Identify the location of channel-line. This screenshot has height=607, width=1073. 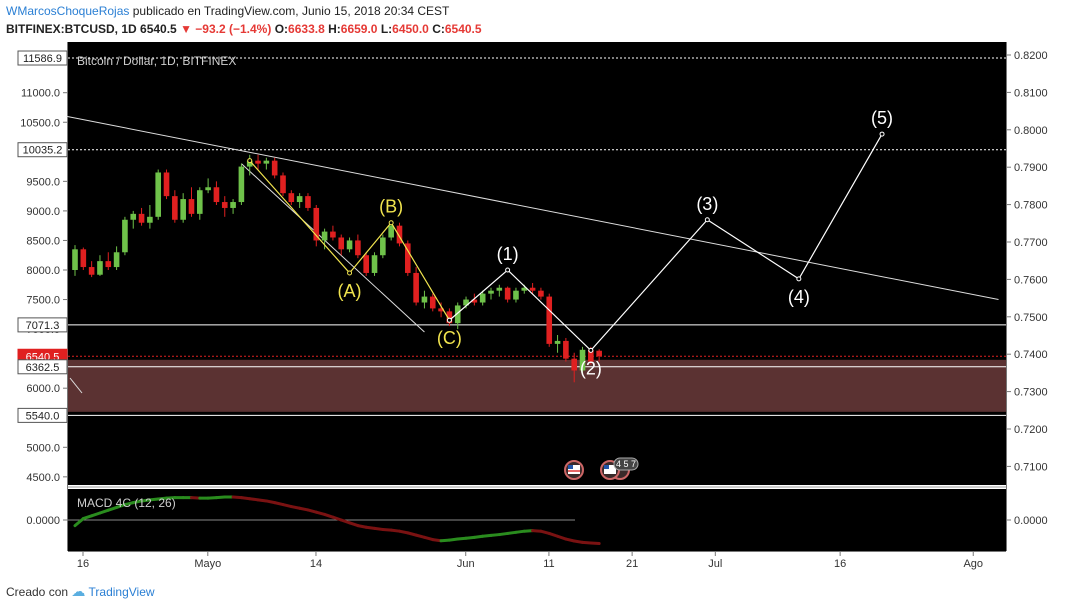
(333, 248).